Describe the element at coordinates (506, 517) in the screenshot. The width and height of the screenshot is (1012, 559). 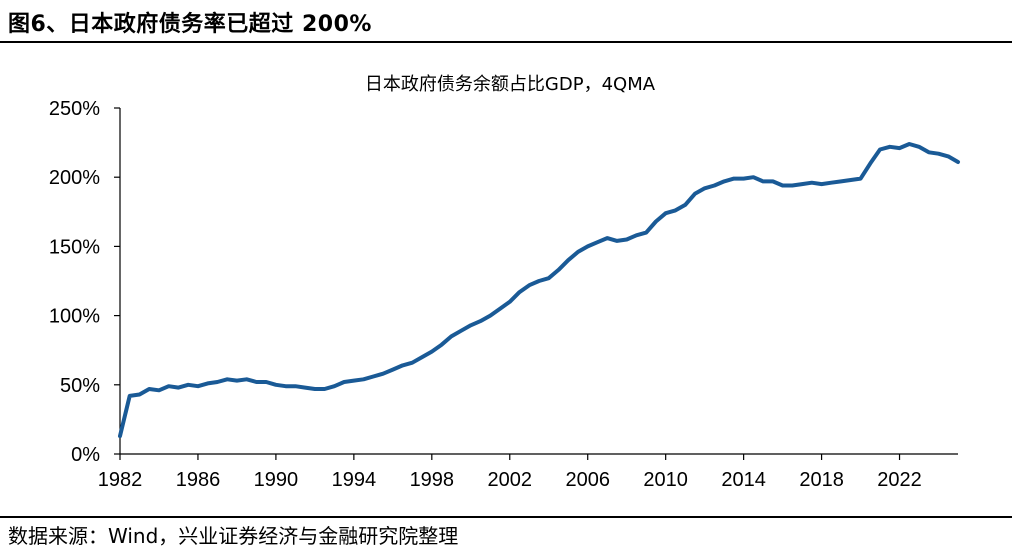
I see `bottom-rule` at that location.